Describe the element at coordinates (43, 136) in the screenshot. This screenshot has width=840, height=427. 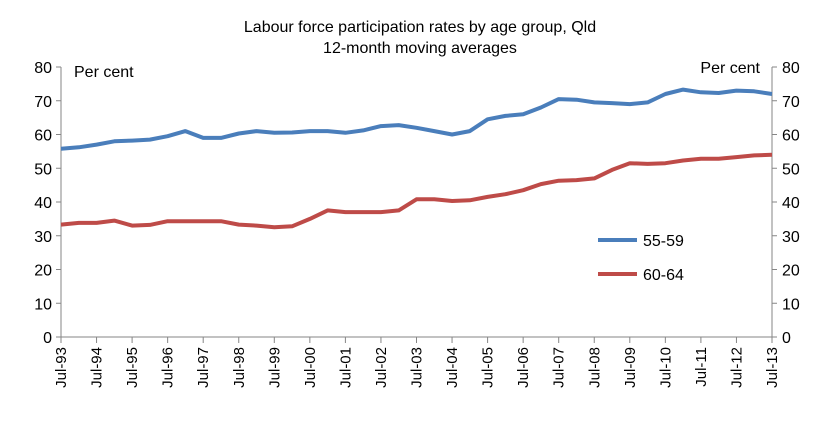
I see `y-tick-label-left: 60` at that location.